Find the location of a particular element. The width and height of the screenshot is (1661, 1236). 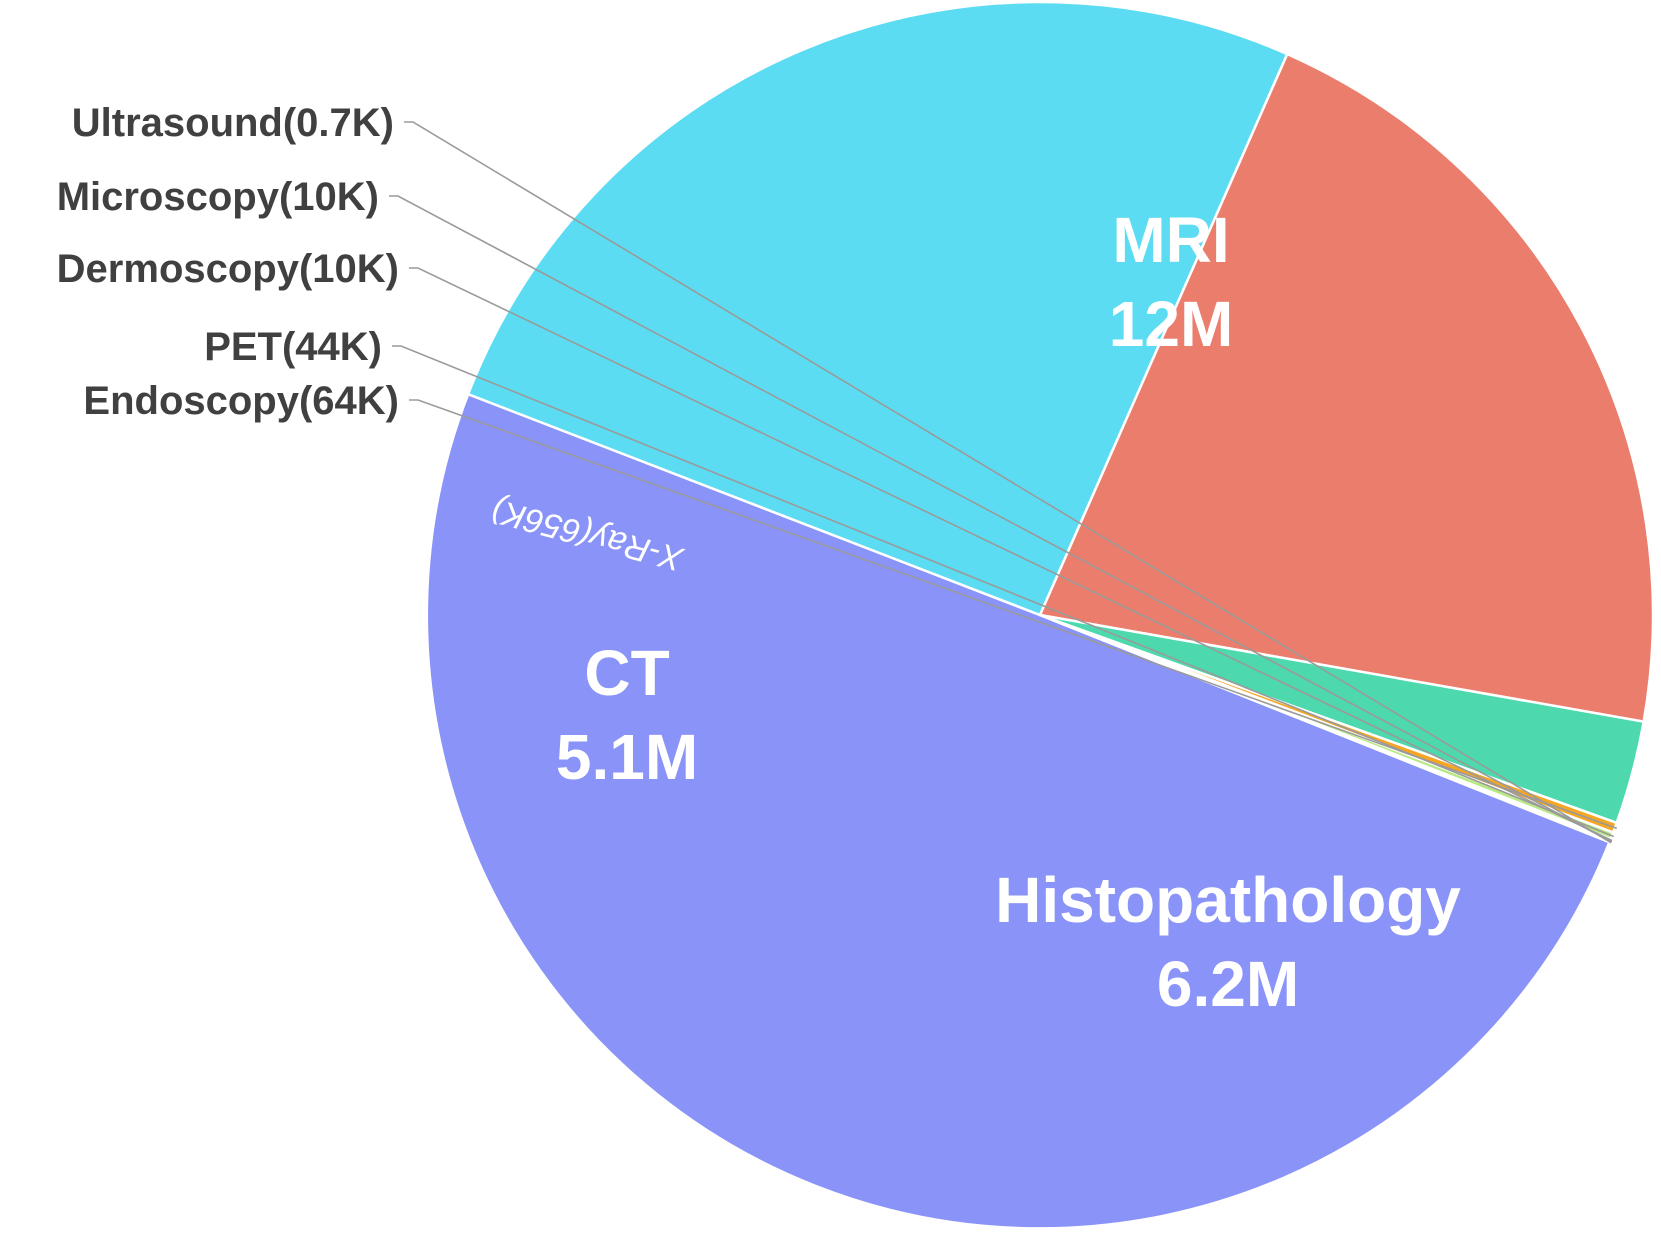

label-dermoscopy: Dermoscopy(10K) is located at coordinates (228, 269).